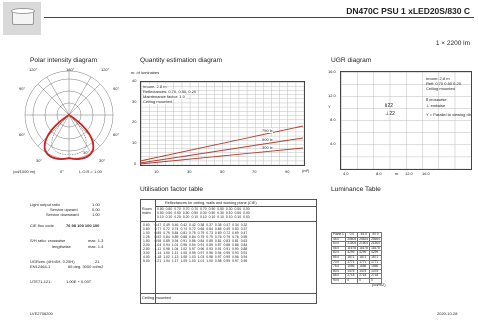 The image size is (478, 321). What do you see at coordinates (186, 217) in the screenshot?
I see `util-cell: 0.20` at bounding box center [186, 217].